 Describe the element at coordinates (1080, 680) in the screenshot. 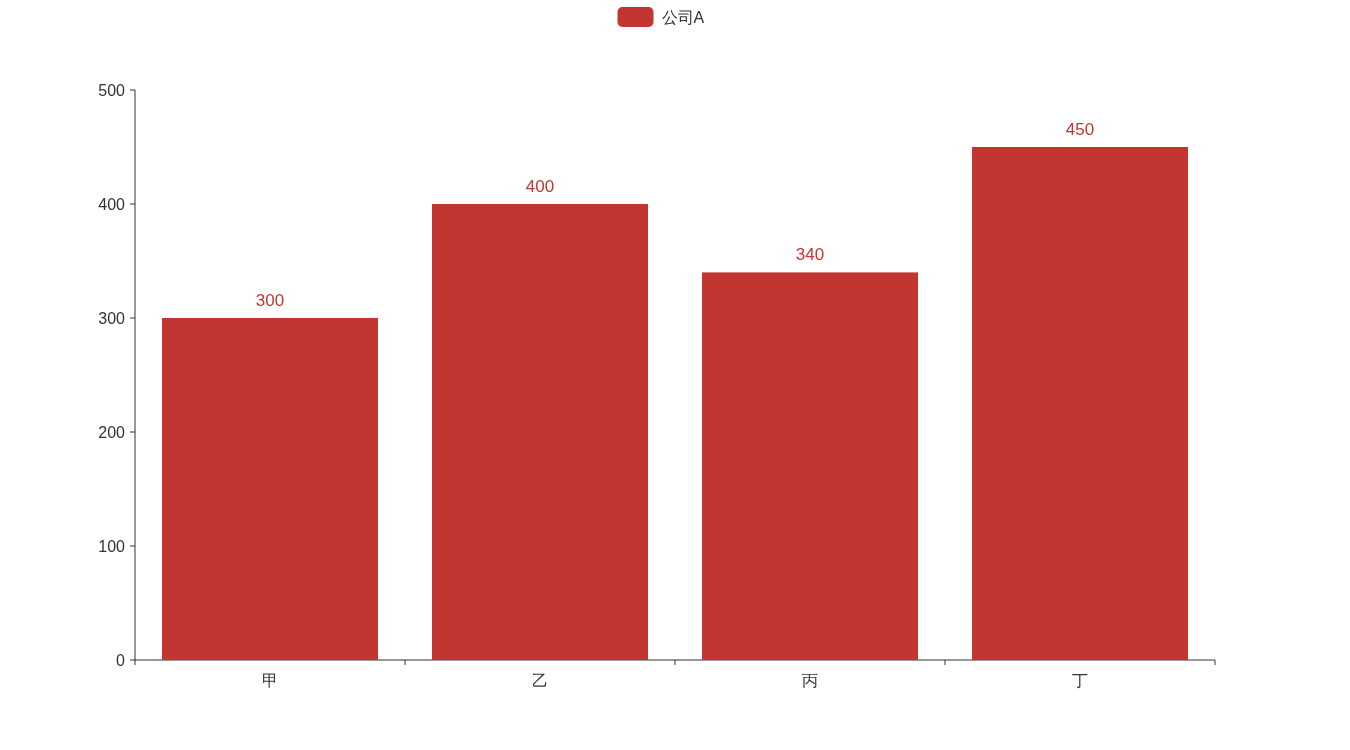

I see `x-tick-label: 丁` at that location.